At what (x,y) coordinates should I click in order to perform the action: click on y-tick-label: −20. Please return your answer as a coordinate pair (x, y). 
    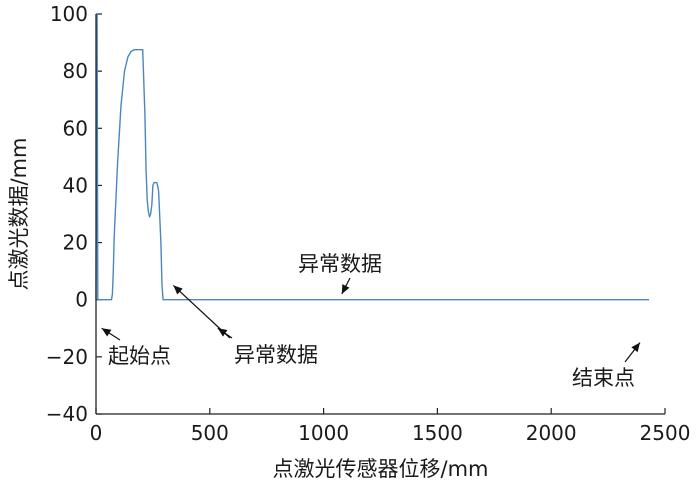
    Looking at the image, I should click on (67, 357).